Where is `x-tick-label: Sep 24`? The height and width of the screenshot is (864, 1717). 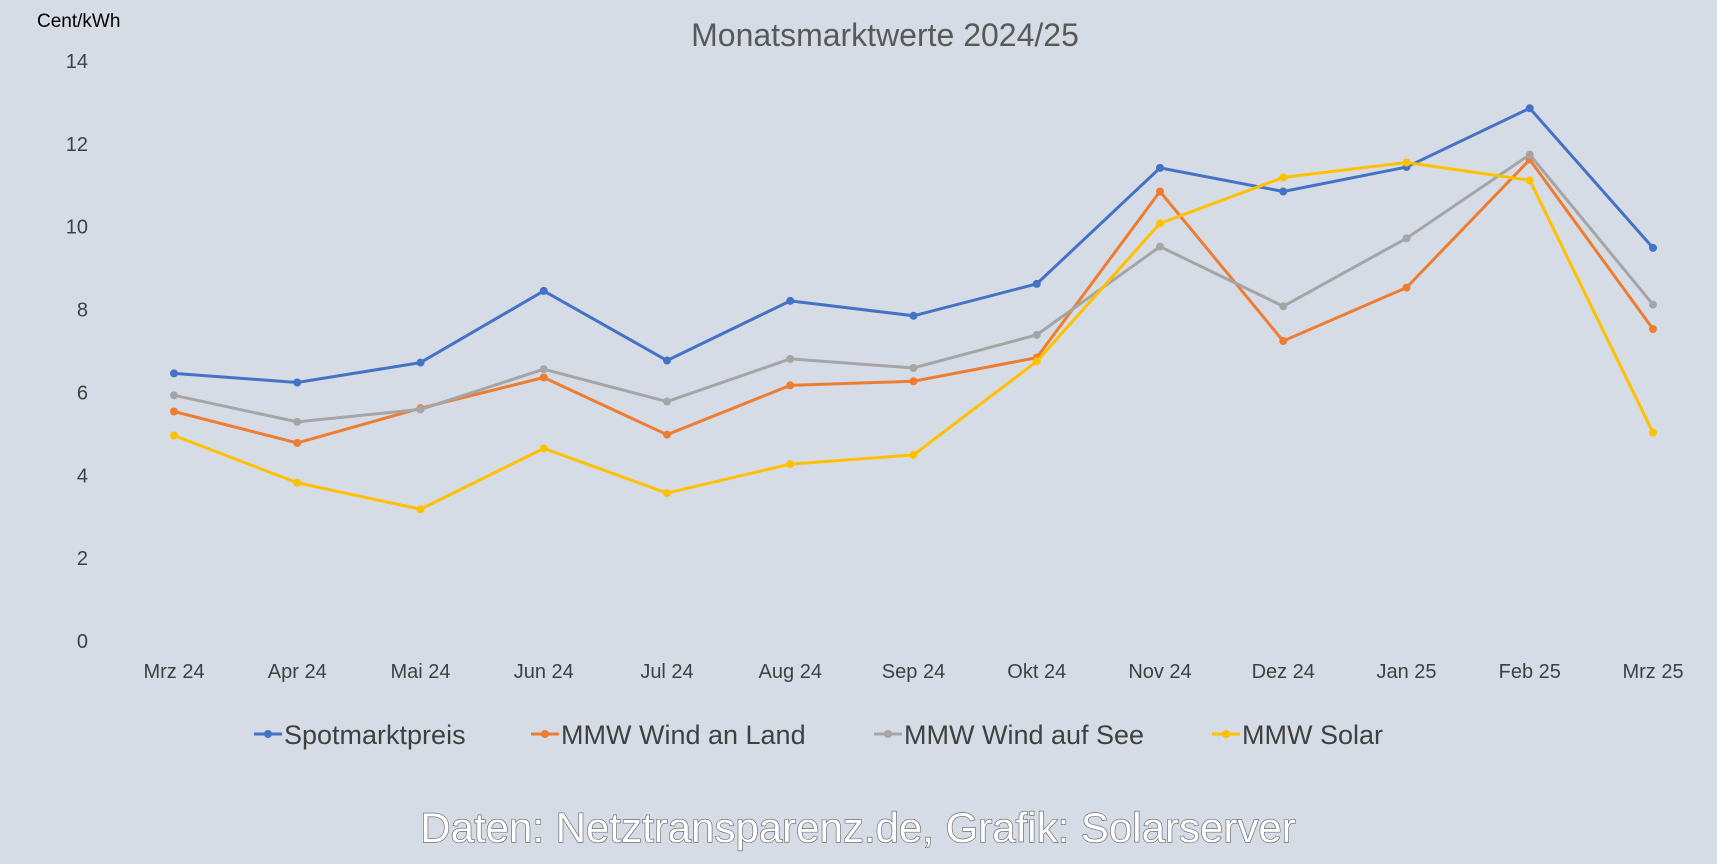 x-tick-label: Sep 24 is located at coordinates (913, 672).